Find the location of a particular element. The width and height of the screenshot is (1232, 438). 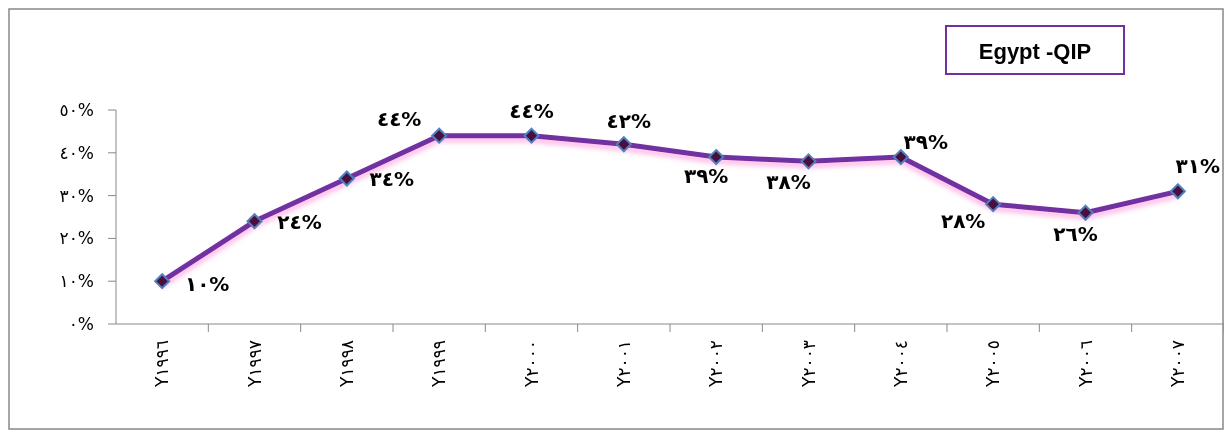

x-tick-label: Y٢٠٠٥ is located at coordinates (993, 364).